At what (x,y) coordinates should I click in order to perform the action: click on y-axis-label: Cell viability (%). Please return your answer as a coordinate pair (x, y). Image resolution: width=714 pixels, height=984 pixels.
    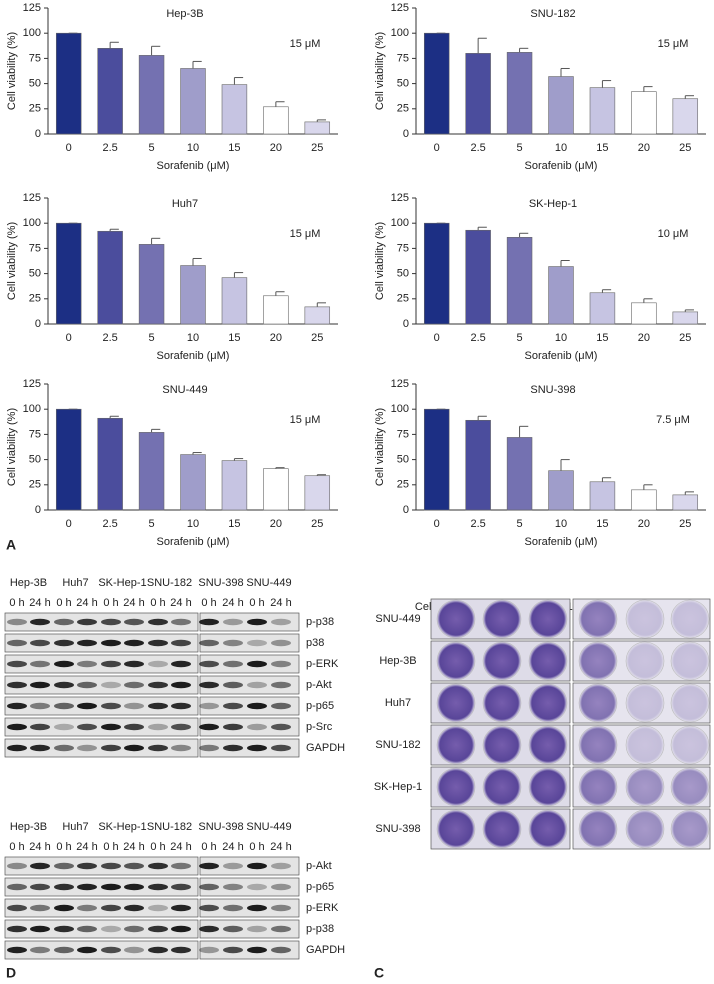
    Looking at the image, I should click on (12, 71).